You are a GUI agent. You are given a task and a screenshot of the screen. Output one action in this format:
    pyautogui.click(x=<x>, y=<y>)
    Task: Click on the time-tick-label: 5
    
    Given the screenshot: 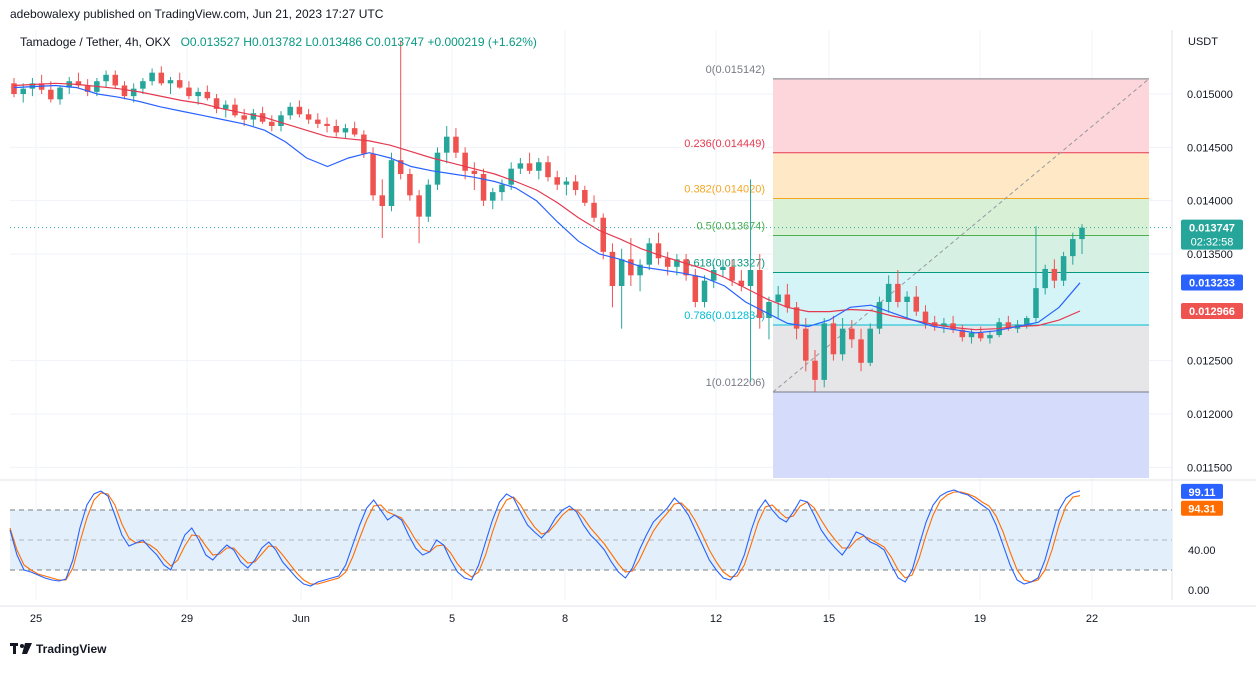 What is the action you would take?
    pyautogui.click(x=452, y=619)
    